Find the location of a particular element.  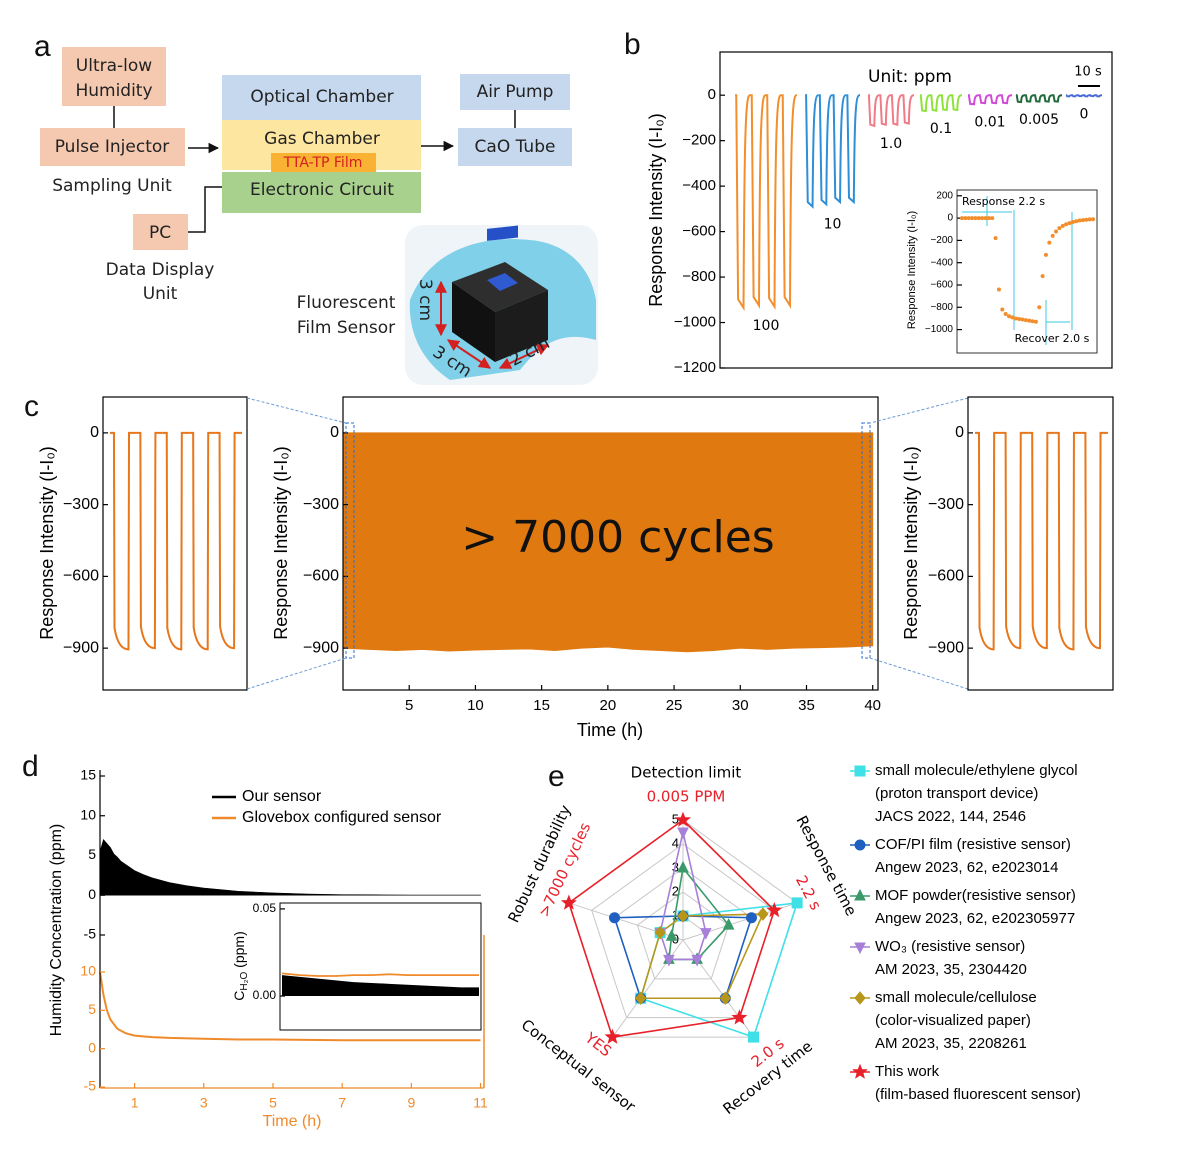

y-tick-label: −400 is located at coordinates (699, 185).